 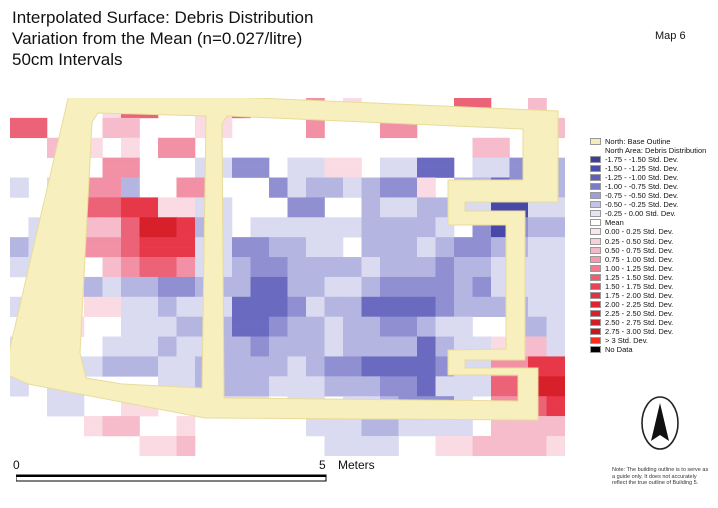 I want to click on scale-end-label: 5, so click(x=322, y=465).